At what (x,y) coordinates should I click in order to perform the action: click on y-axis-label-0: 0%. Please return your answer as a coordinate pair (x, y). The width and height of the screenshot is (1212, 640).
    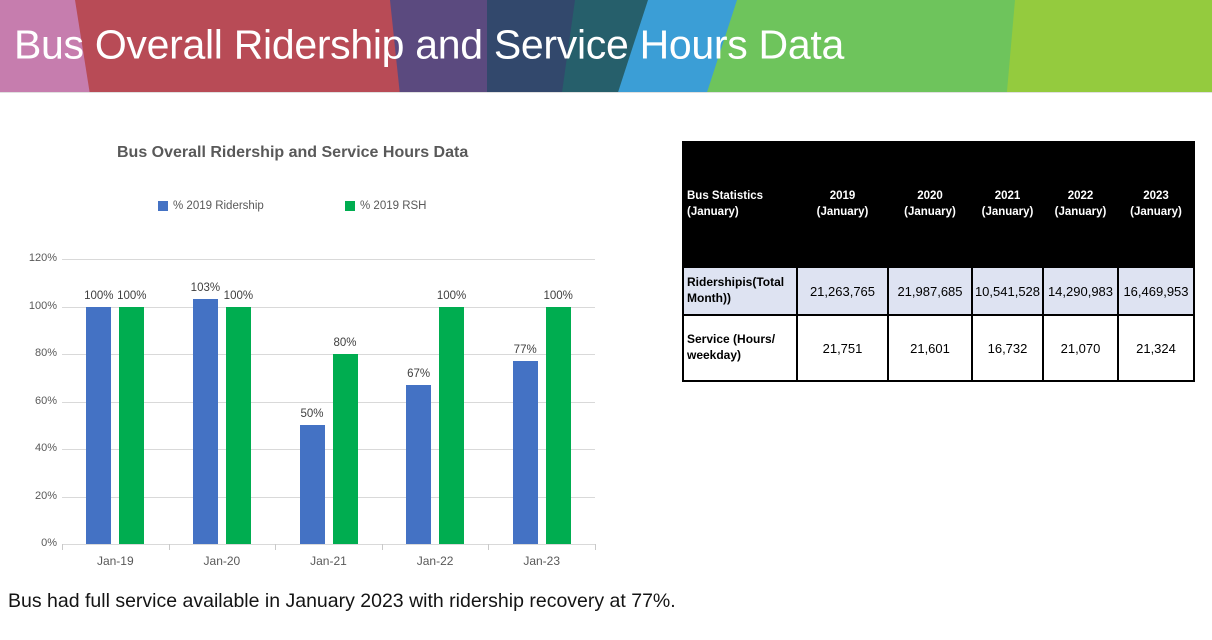
    Looking at the image, I should click on (49, 543).